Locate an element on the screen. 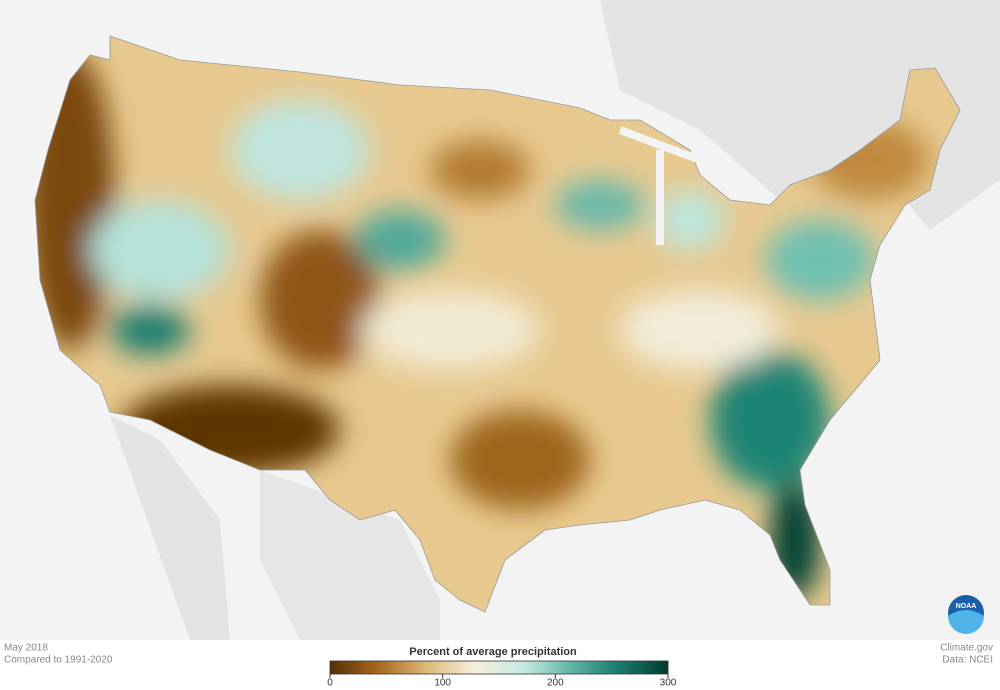  legend-title: Percent of average precipitation is located at coordinates (493, 652).